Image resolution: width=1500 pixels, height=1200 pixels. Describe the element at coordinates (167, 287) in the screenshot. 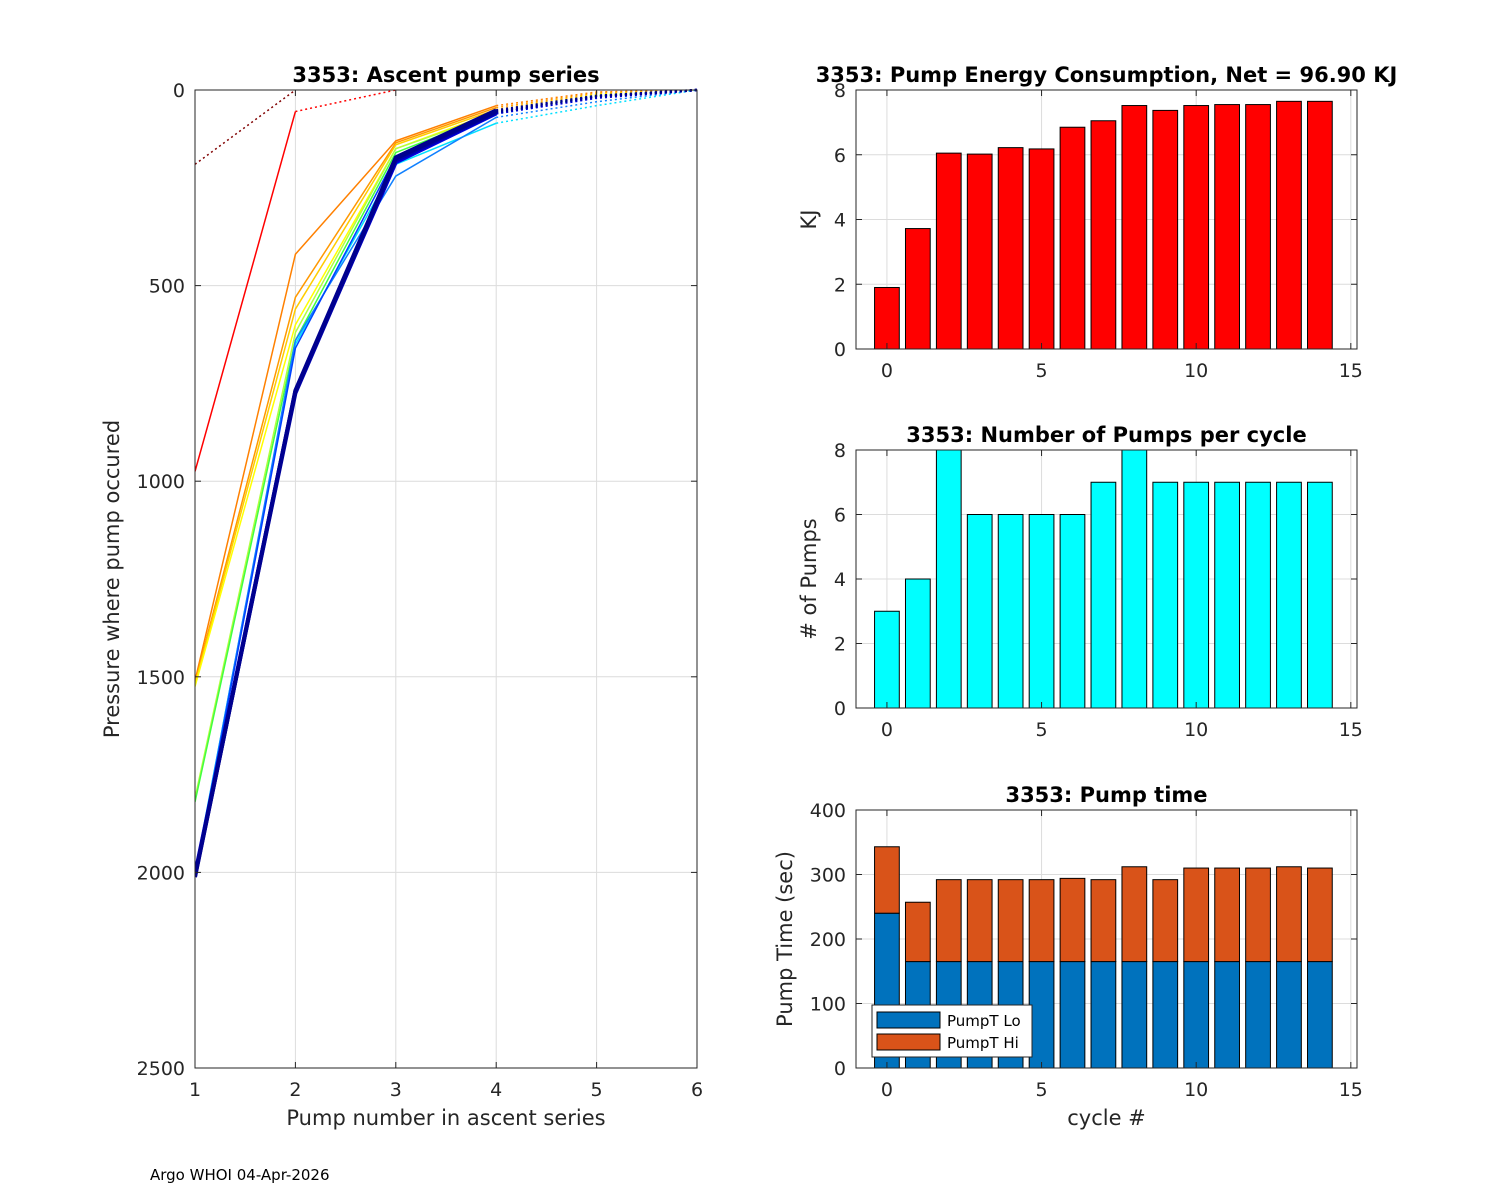

I see `y-tick-label: 500` at that location.